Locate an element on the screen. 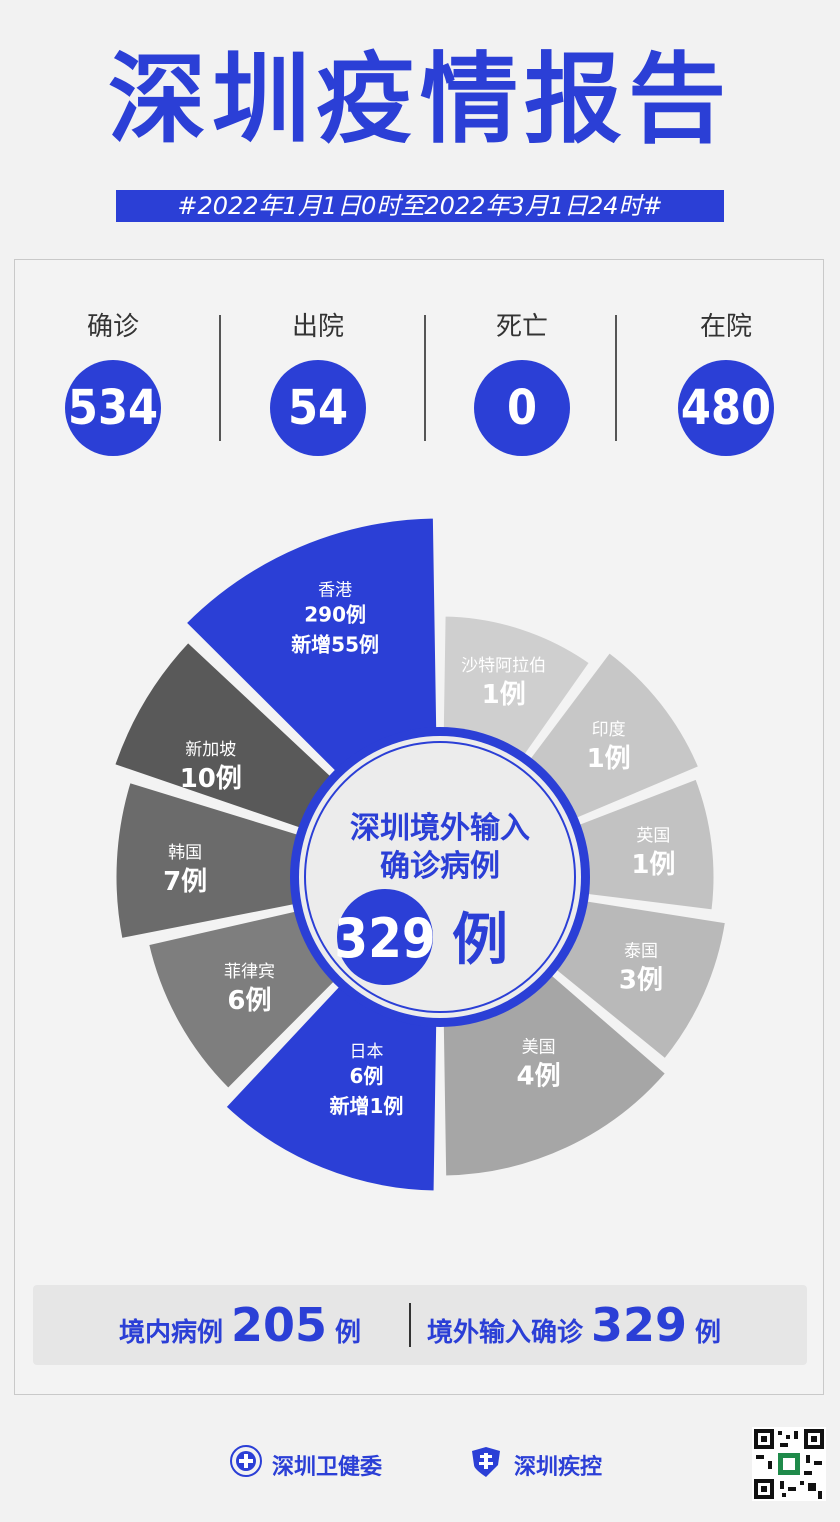 The height and width of the screenshot is (1522, 840). import-value: 329 is located at coordinates (639, 1325).